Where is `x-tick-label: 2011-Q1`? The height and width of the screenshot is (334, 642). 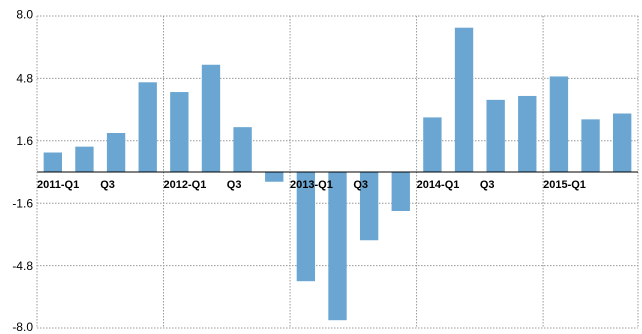
x-tick-label: 2011-Q1 is located at coordinates (58, 185).